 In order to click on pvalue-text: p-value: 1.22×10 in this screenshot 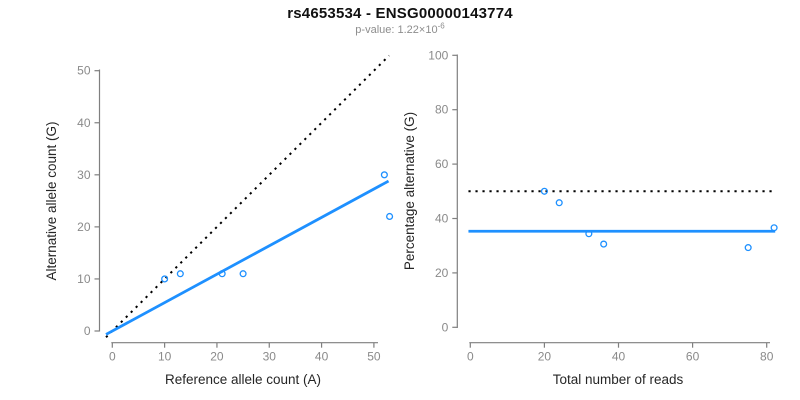, I will do `click(396, 30)`.